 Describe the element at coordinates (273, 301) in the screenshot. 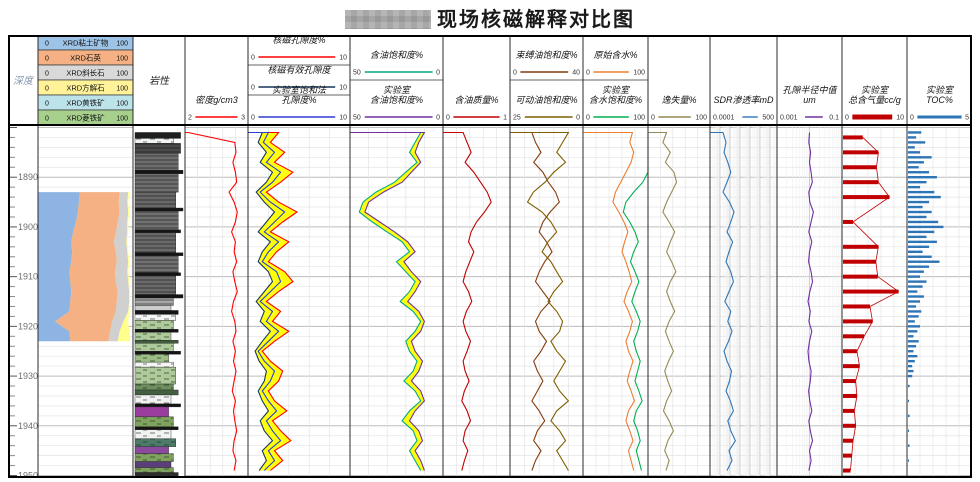

I see `curve-por` at that location.